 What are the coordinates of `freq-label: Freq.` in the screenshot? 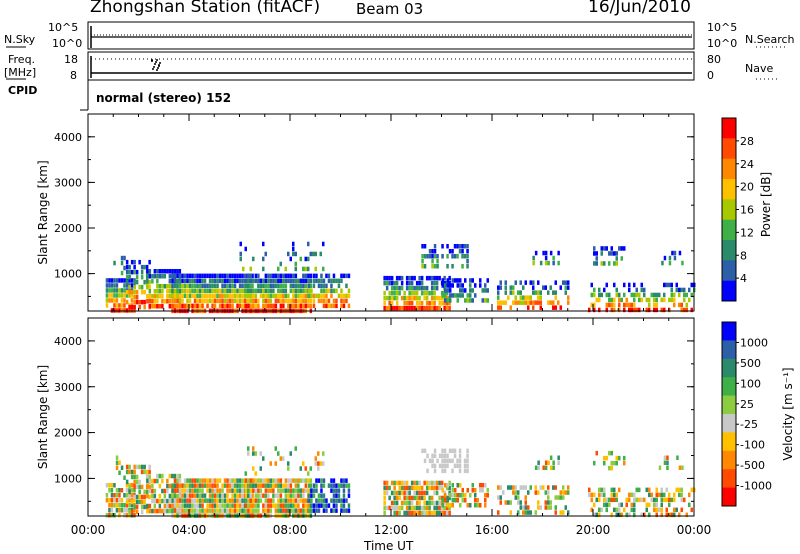 It's located at (22, 59).